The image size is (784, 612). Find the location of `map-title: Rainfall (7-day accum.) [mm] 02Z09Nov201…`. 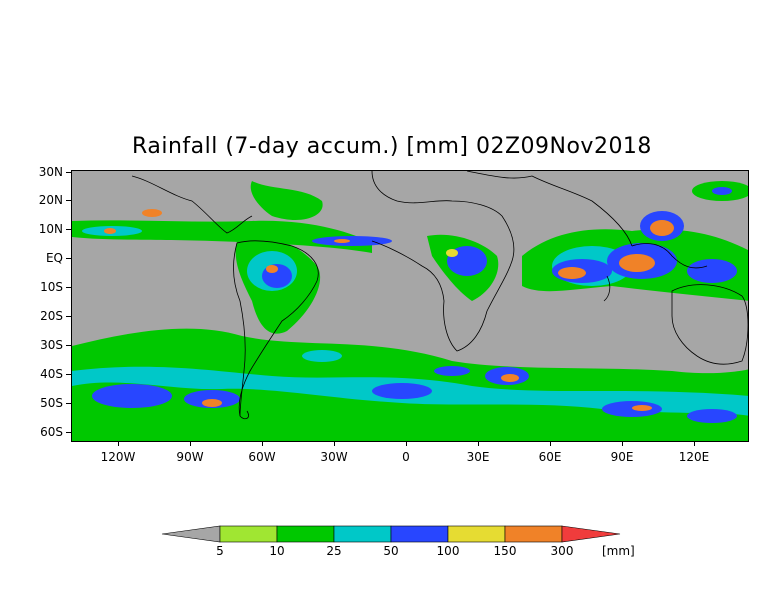

map-title: Rainfall (7-day accum.) [mm] 02Z09Nov201… is located at coordinates (392, 146).